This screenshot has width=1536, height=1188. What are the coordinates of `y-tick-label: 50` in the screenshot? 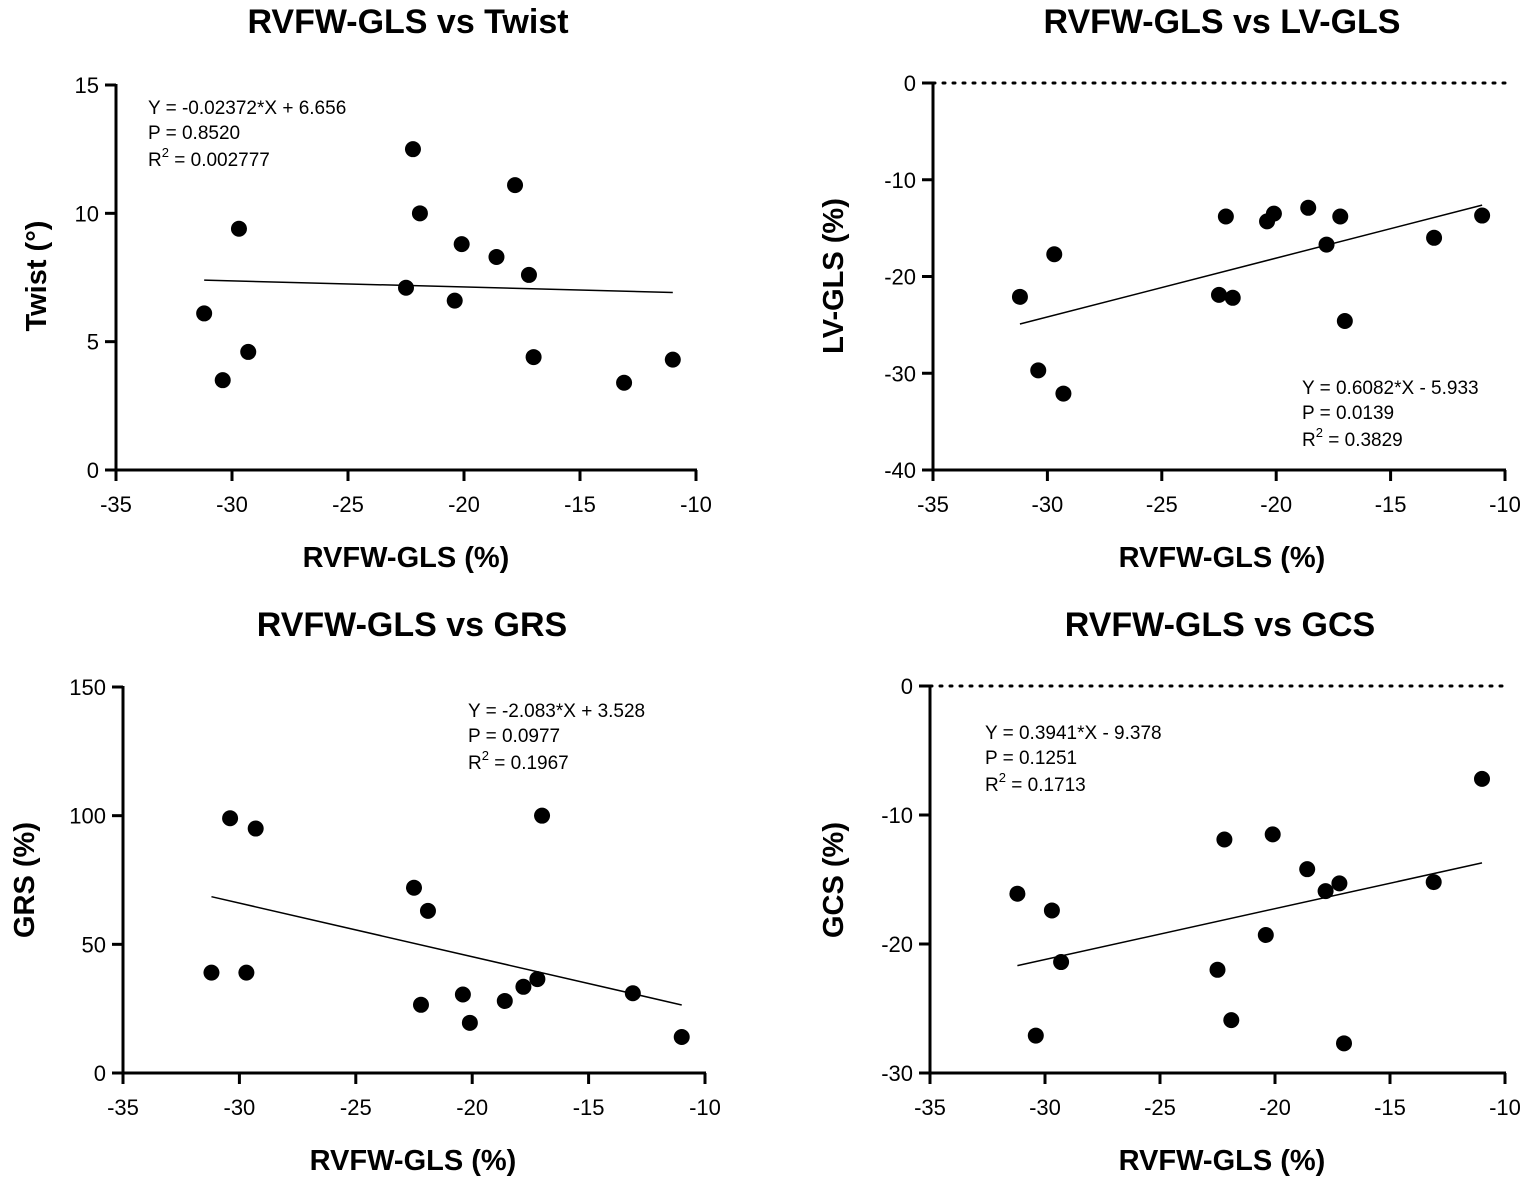 It's located at (94, 944).